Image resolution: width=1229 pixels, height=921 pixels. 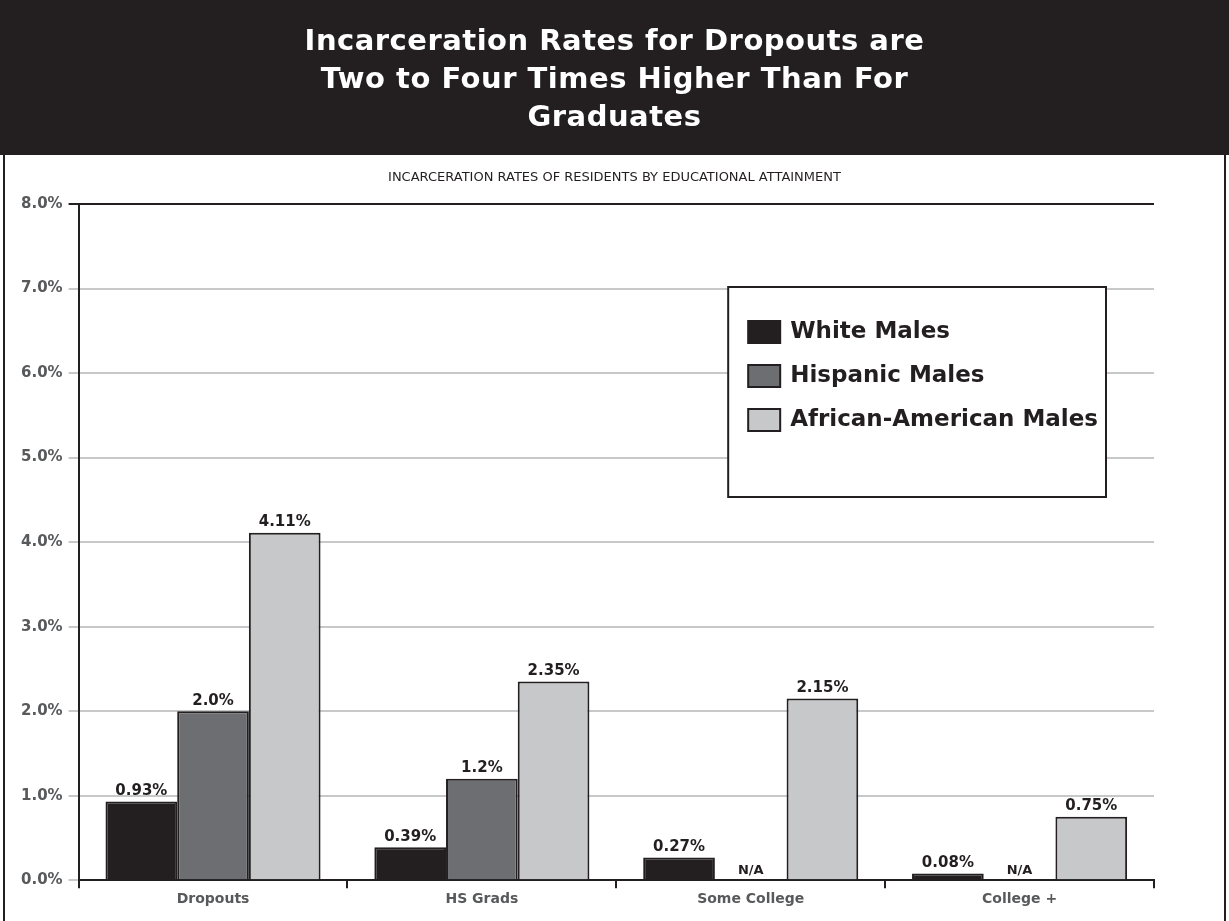 I want to click on data-label: 4.11%, so click(x=284, y=521).